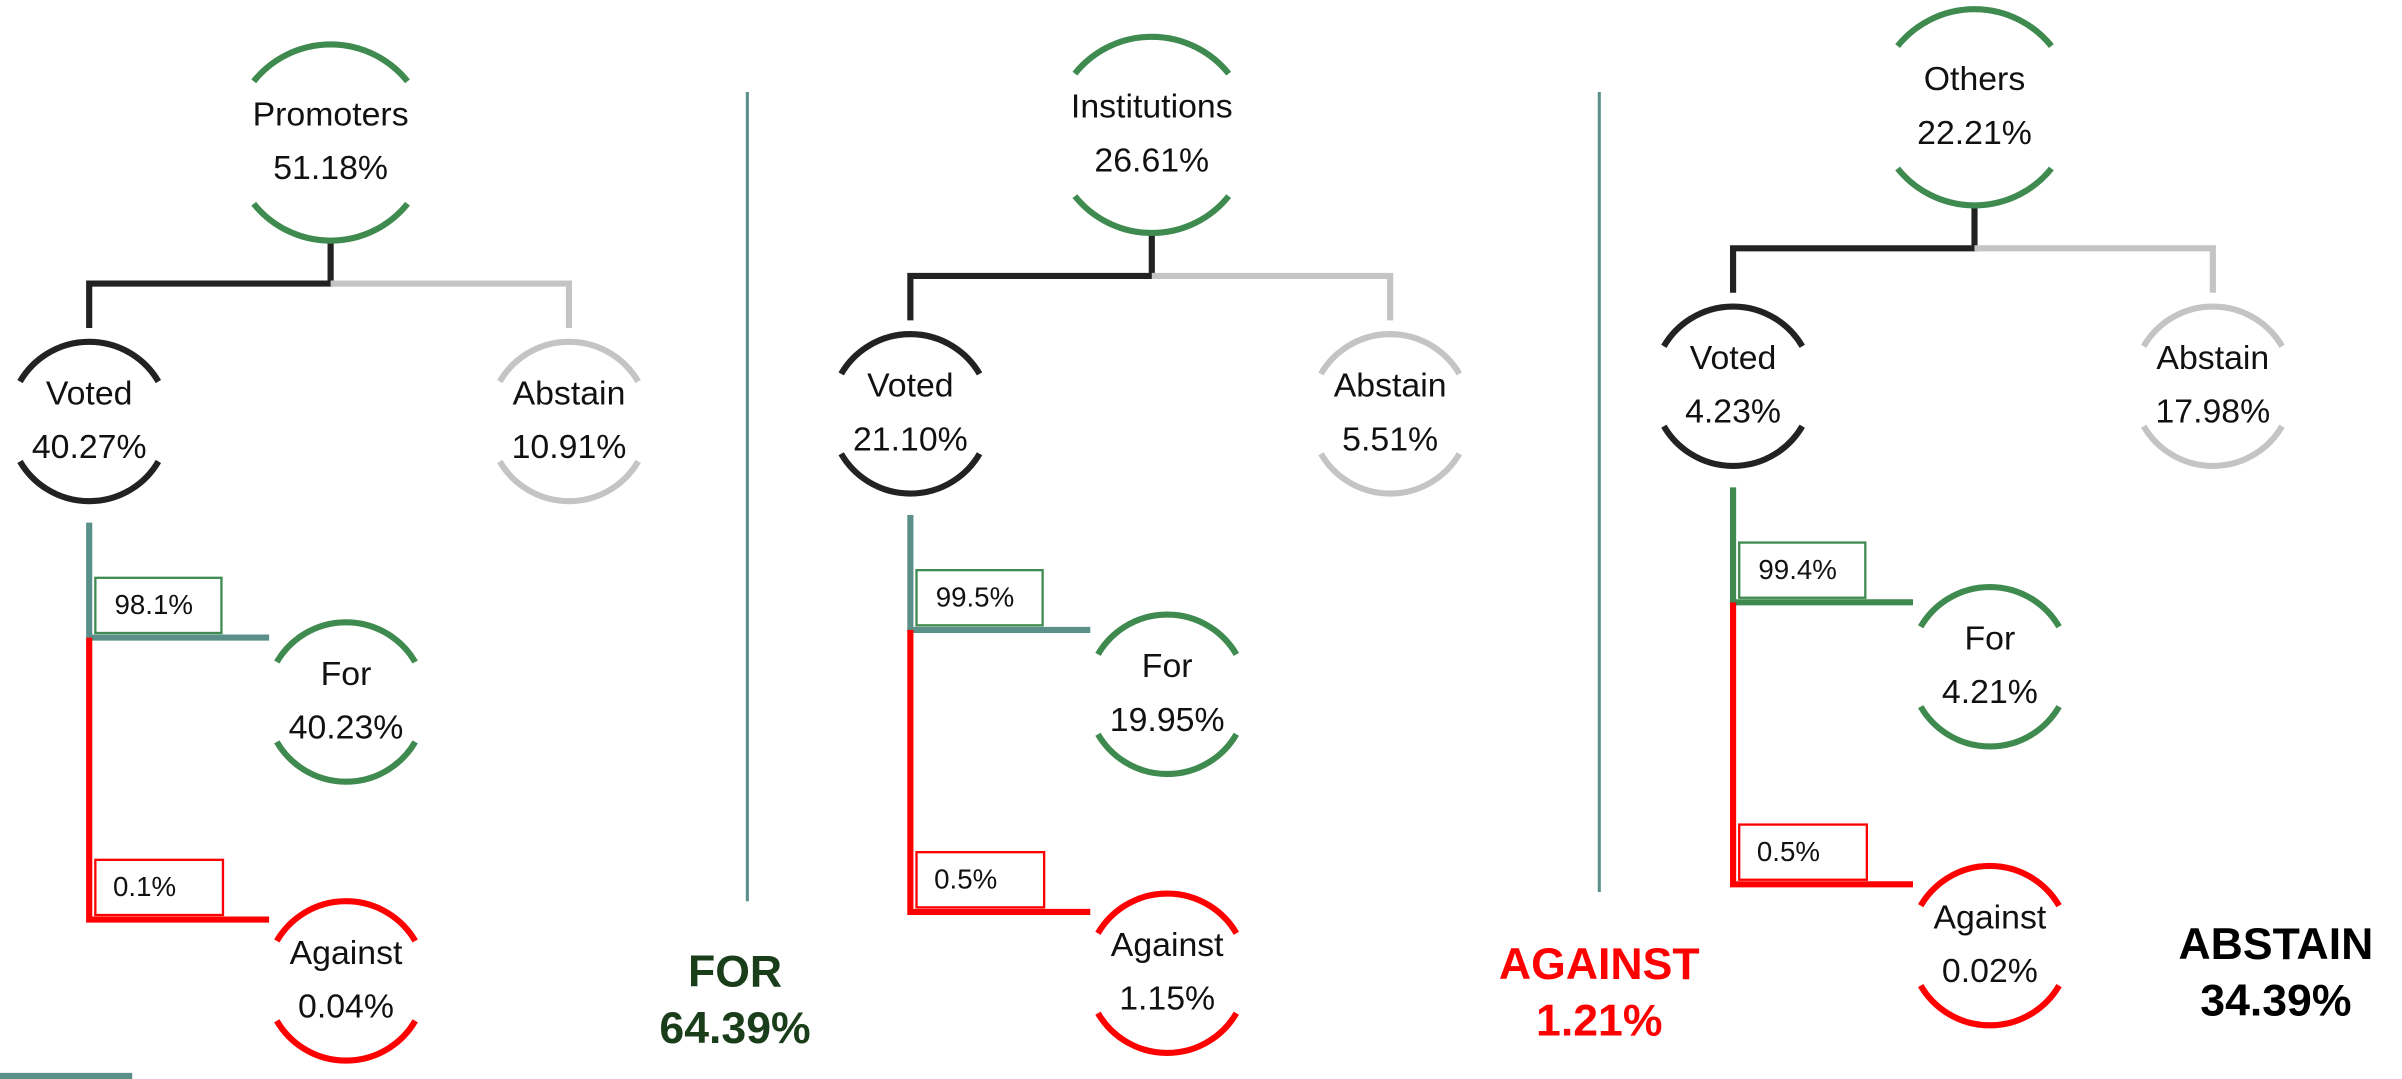 The image size is (2402, 1079). Describe the element at coordinates (89, 447) in the screenshot. I see `node-value: 40.27%` at that location.